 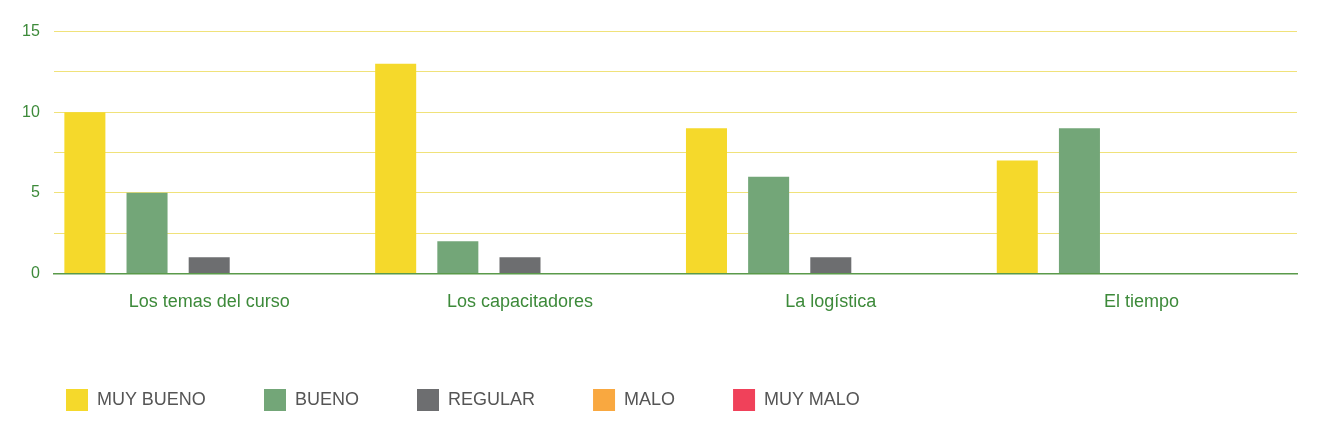 What do you see at coordinates (831, 301) in the screenshot?
I see `x-tick-label: La logística` at bounding box center [831, 301].